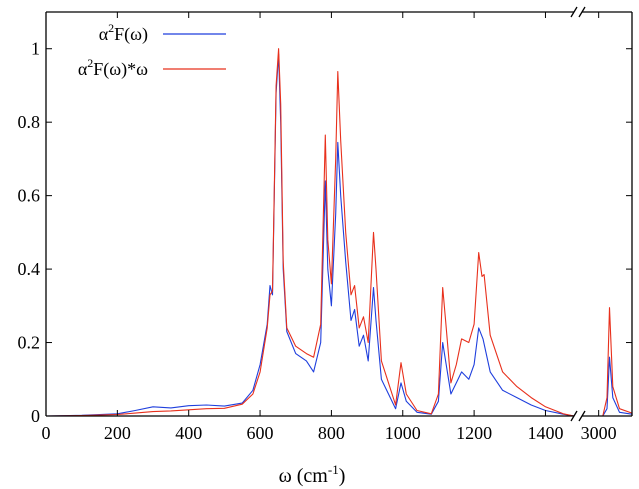 Image resolution: width=639 pixels, height=489 pixels. Describe the element at coordinates (312, 474) in the screenshot. I see `x-axis-label: ω (cm-1)` at that location.